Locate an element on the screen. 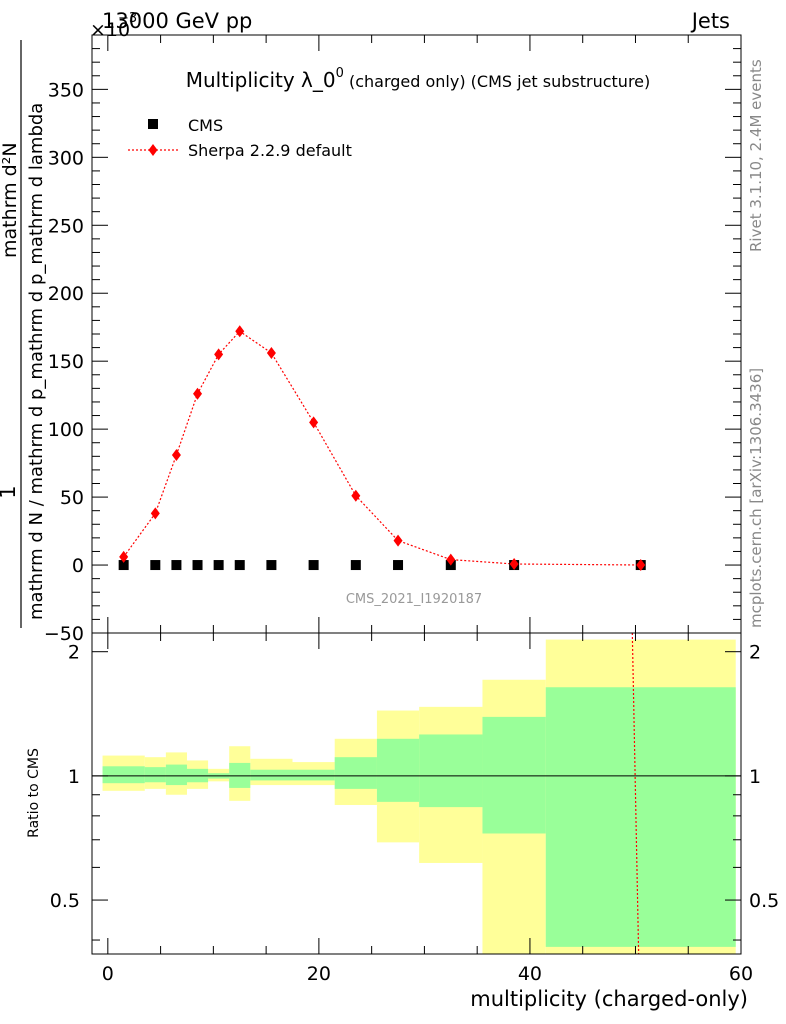  main-ytick-label: 100 is located at coordinates (66, 430).